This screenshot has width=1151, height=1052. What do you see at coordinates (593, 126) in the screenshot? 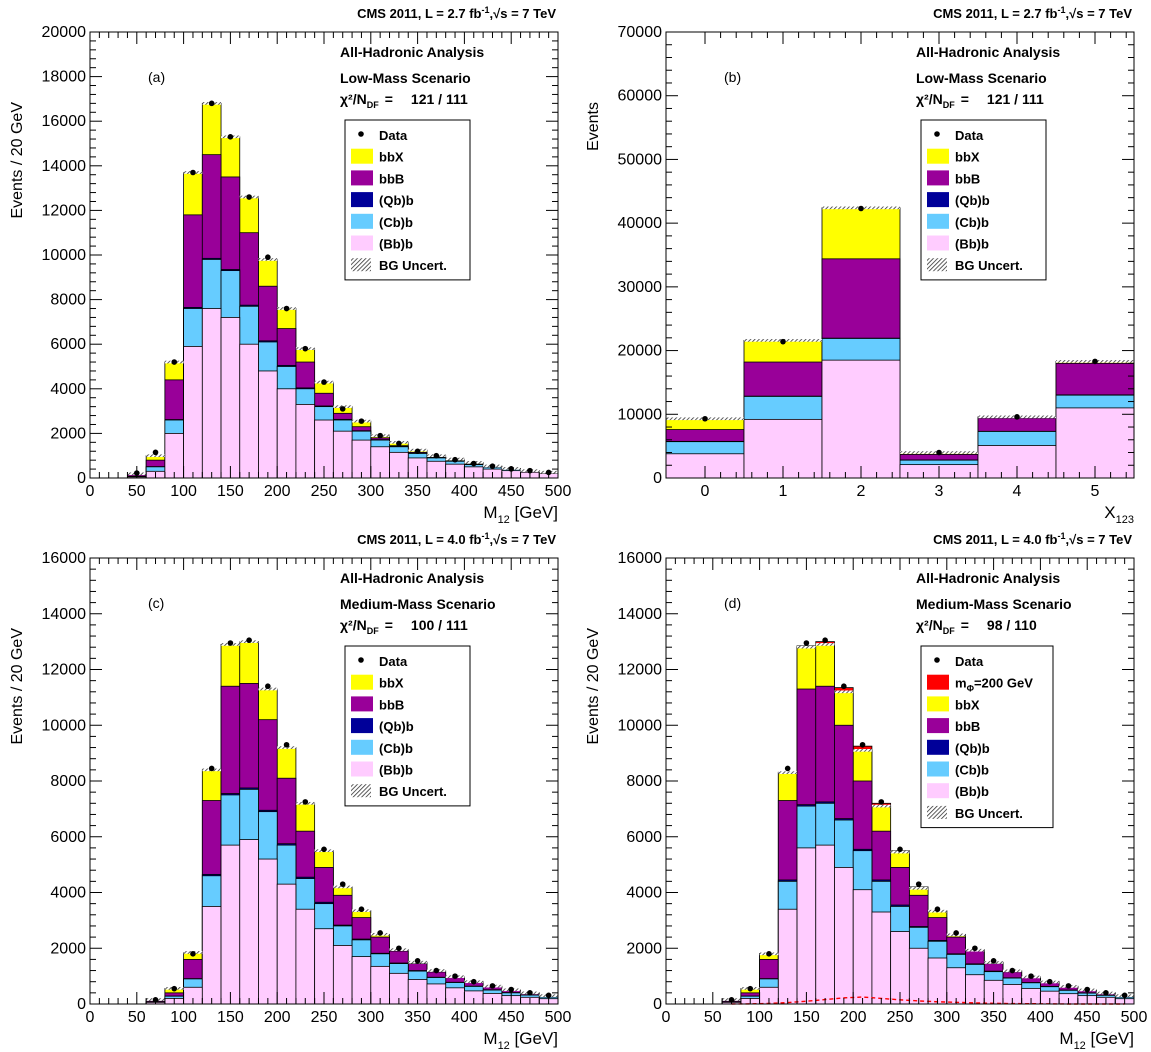
I see `y-axis-label: Events` at bounding box center [593, 126].